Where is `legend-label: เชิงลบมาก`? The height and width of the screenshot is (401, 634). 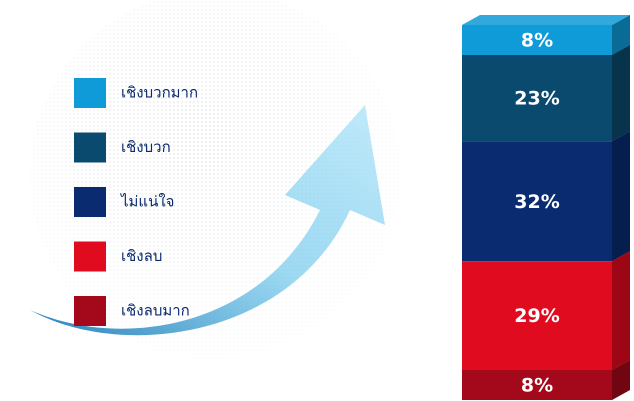 legend-label: เชิงลบมาก is located at coordinates (155, 311).